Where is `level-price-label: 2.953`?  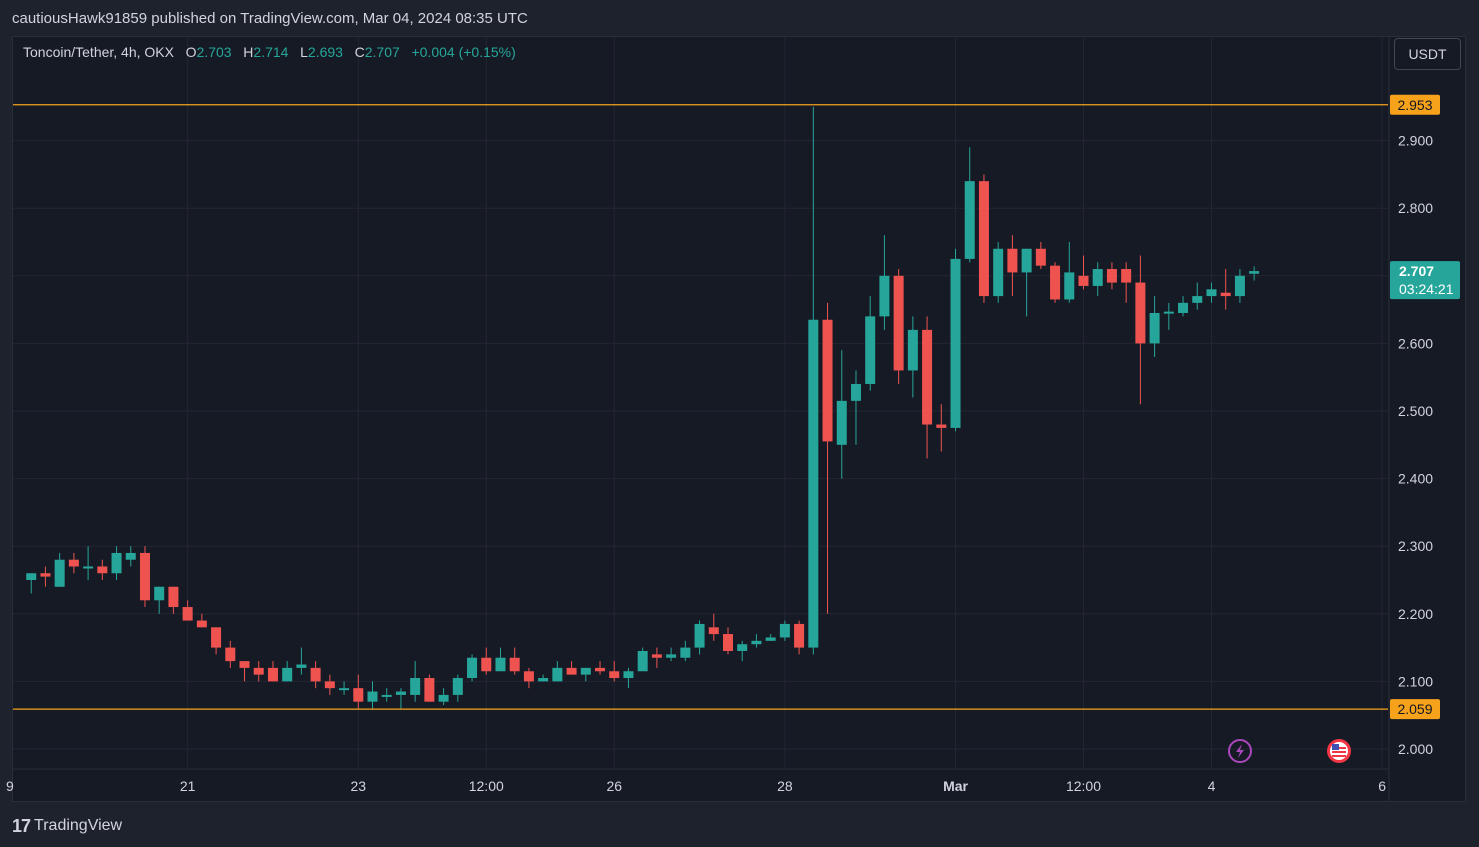 level-price-label: 2.953 is located at coordinates (1414, 105).